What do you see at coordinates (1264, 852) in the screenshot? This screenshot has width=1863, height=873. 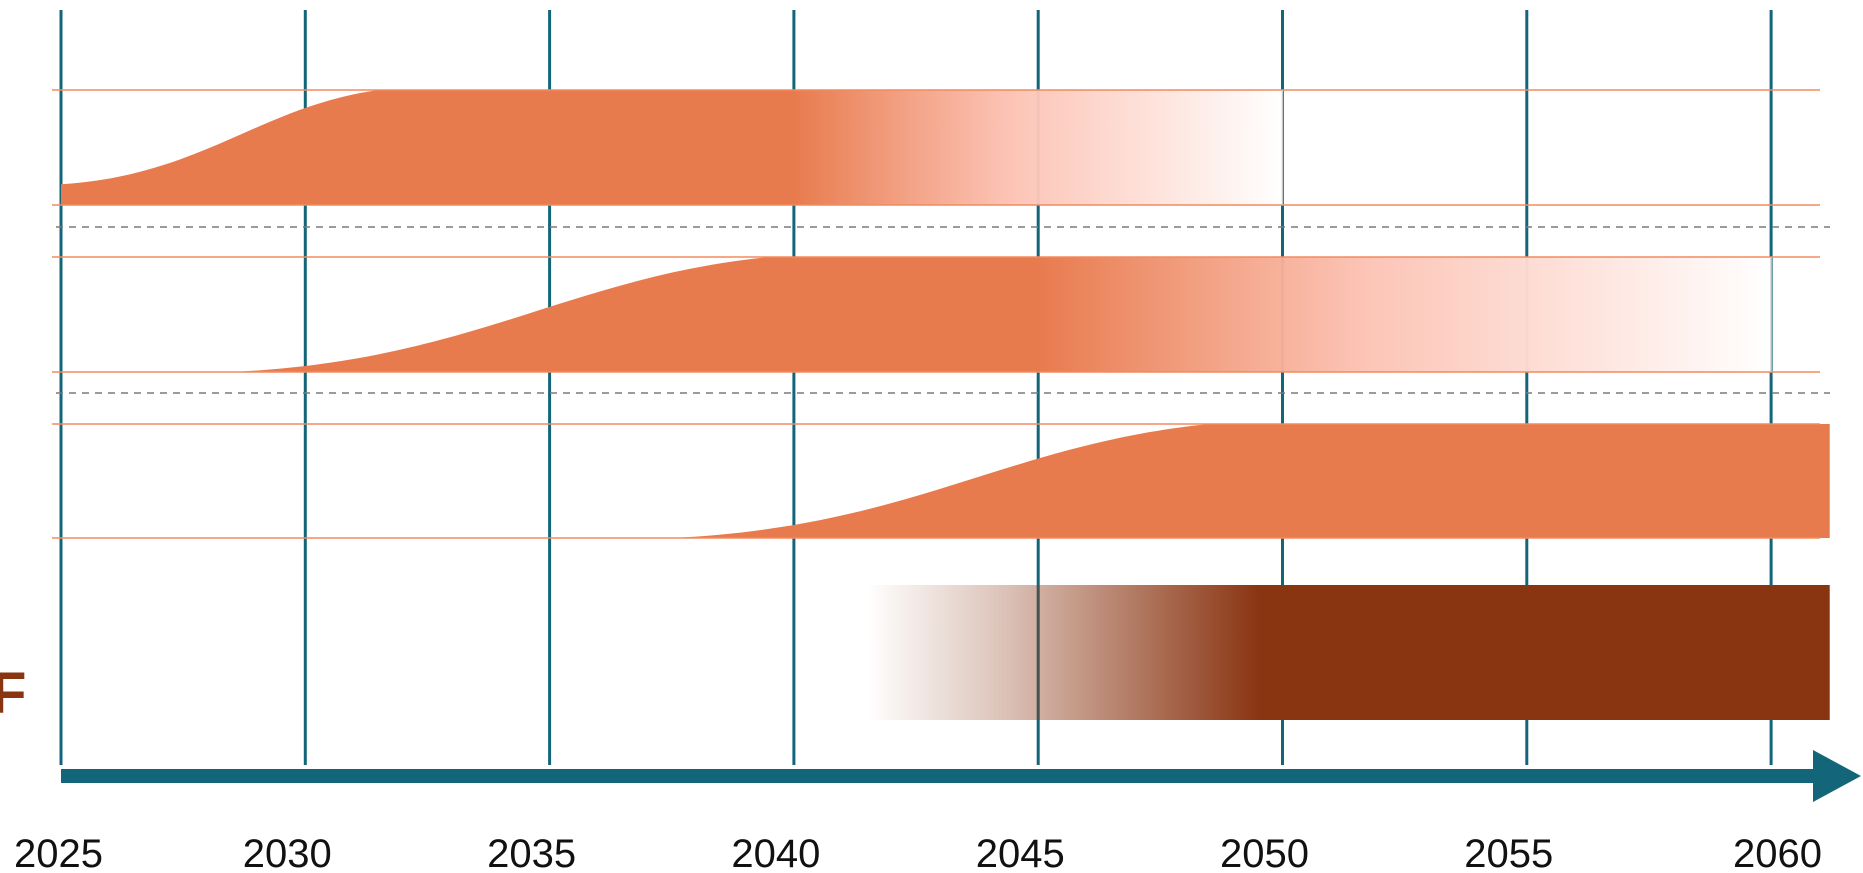 I see `x-tick-label-2050: 2050` at bounding box center [1264, 852].